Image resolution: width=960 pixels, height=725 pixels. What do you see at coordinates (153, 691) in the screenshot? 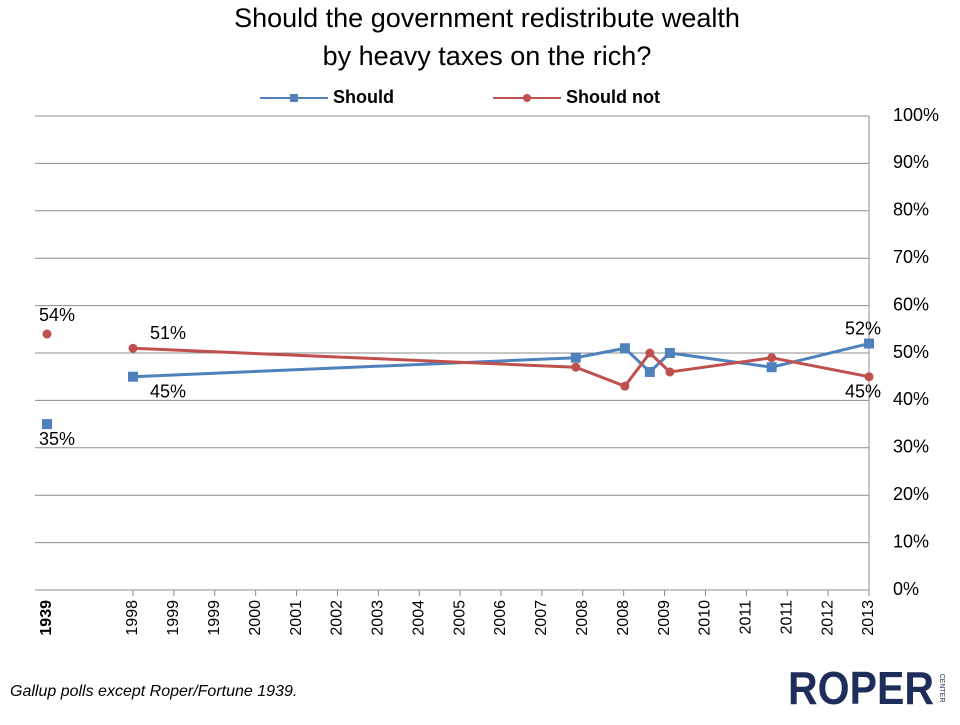
I see `footnote: Gallup polls except Roper/Fortune 1939.` at bounding box center [153, 691].